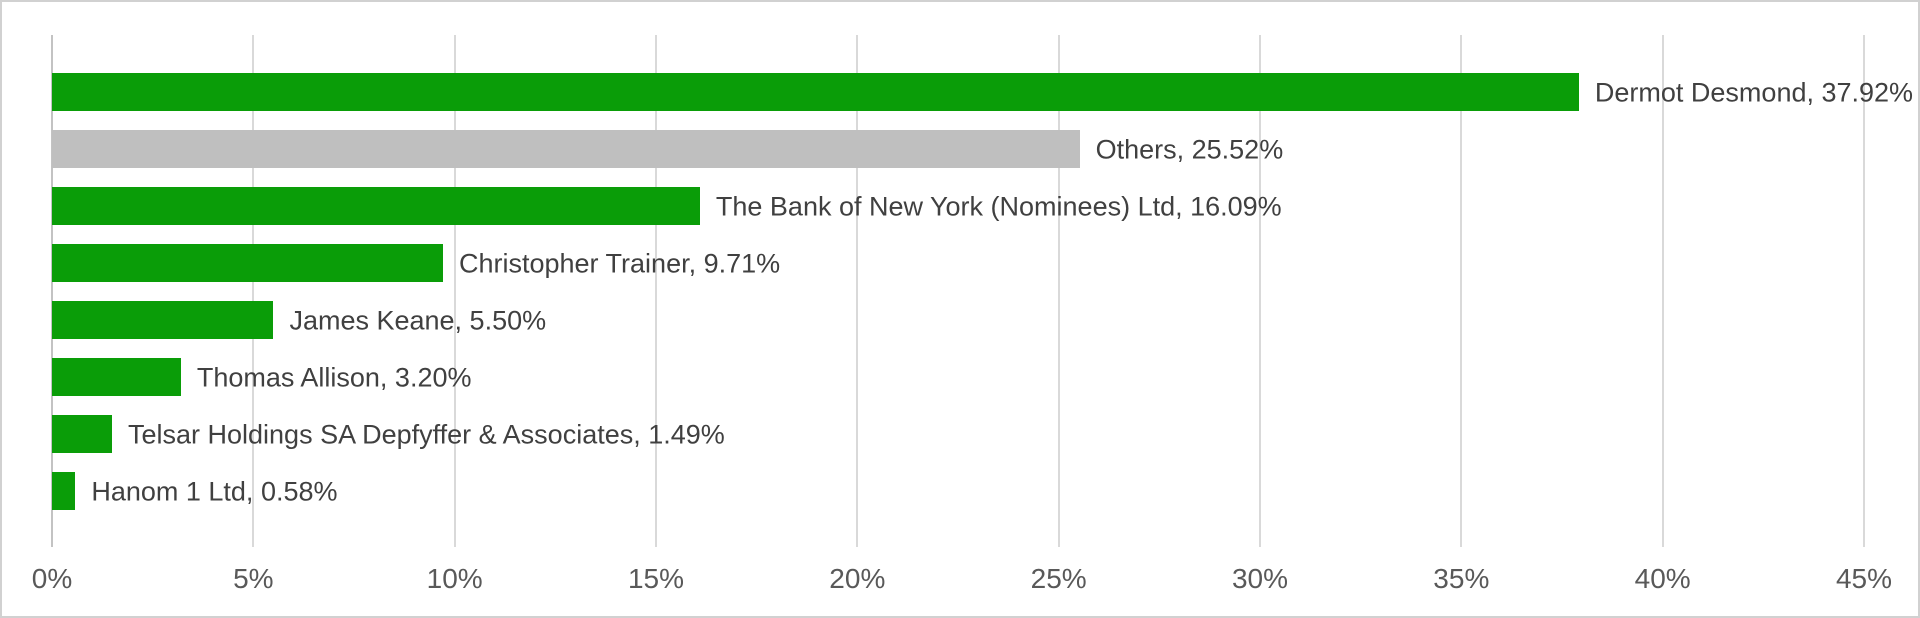 The width and height of the screenshot is (1920, 618). What do you see at coordinates (656, 578) in the screenshot?
I see `x-axis-tick-label: 15%` at bounding box center [656, 578].